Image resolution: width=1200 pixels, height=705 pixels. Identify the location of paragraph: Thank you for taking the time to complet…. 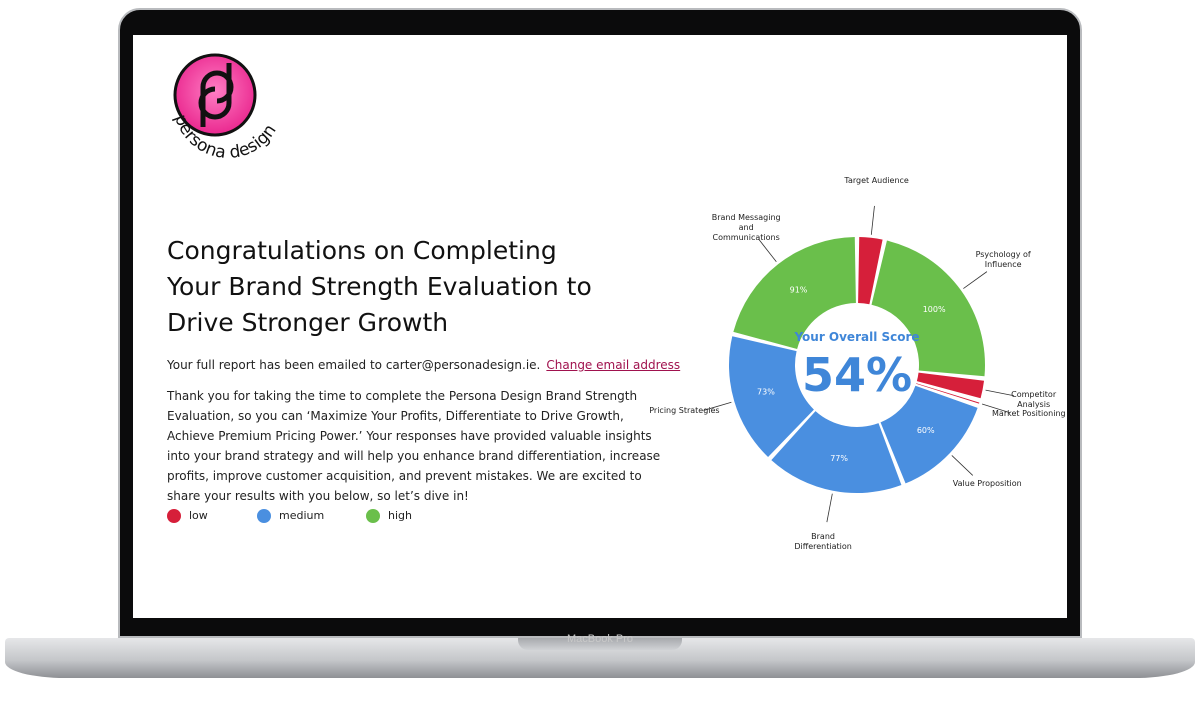
(414, 446).